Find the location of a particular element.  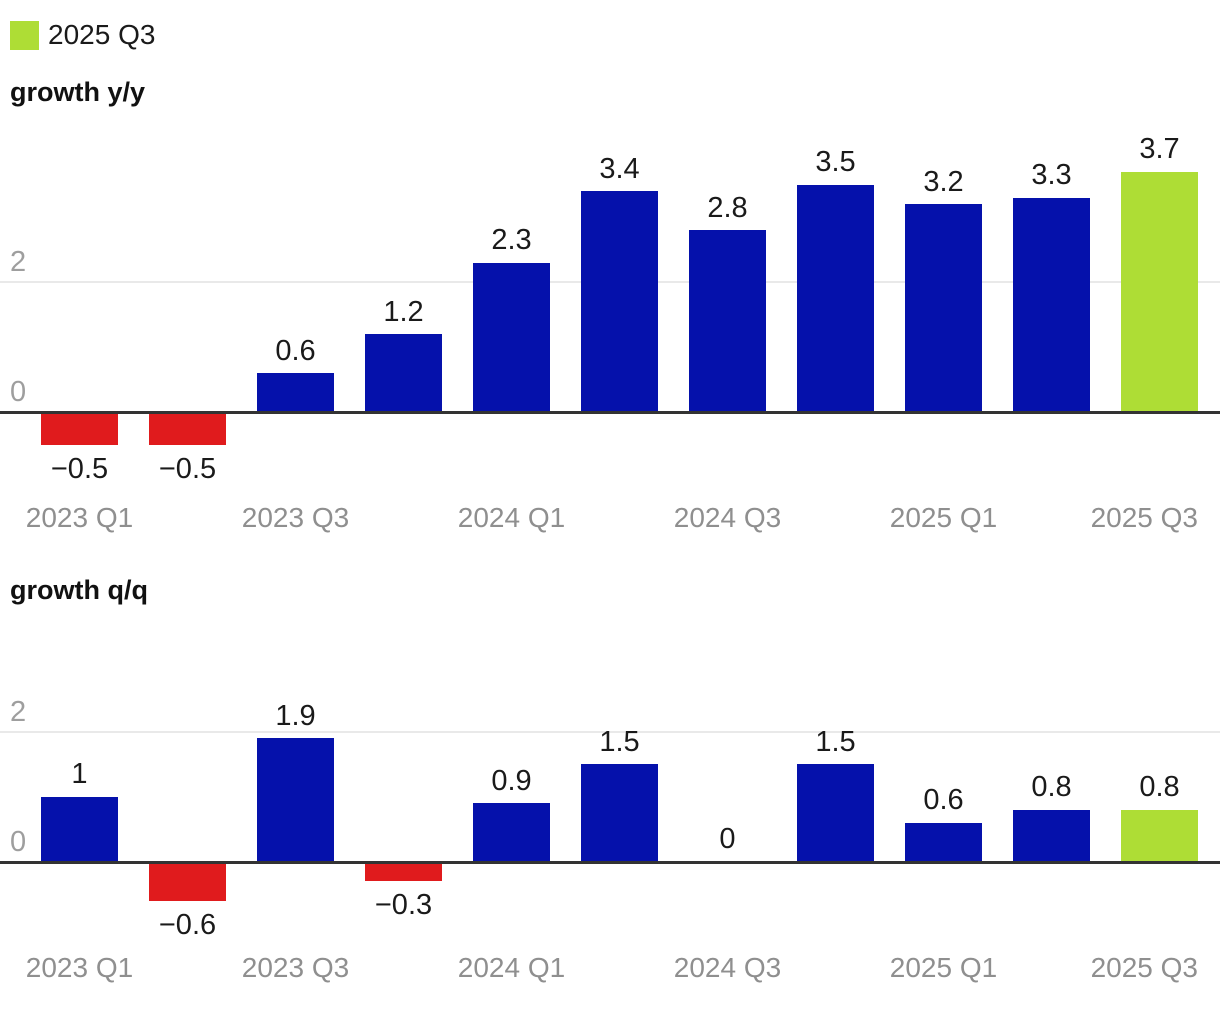

bar-value-label: −0.6 is located at coordinates (187, 924).